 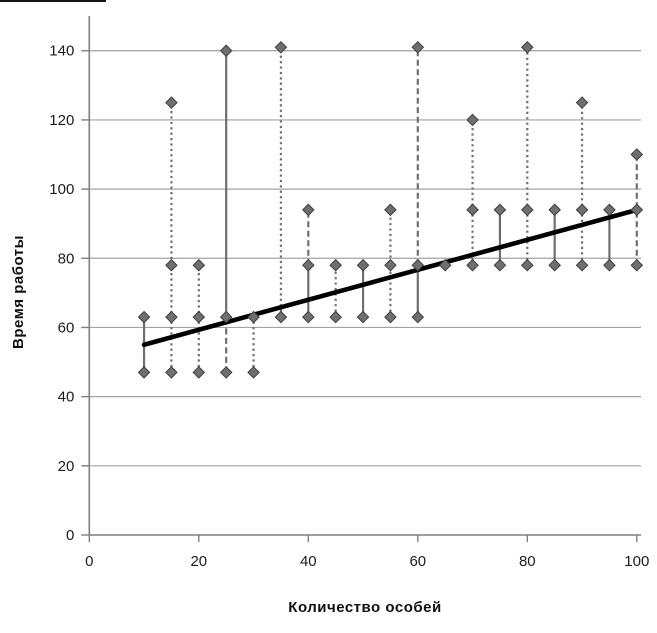 I want to click on x-tick-label: 20, so click(x=198, y=561).